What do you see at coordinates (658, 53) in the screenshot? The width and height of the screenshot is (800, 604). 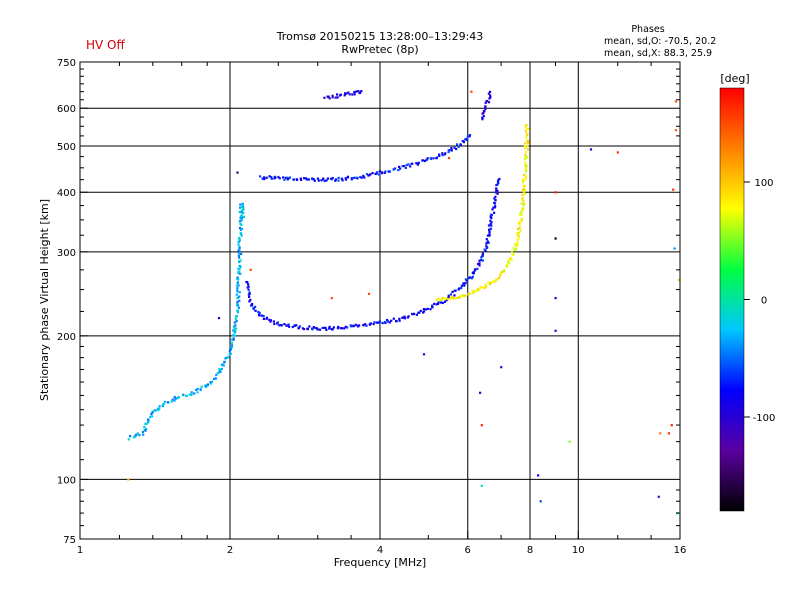 I see `stats-line-x: mean, sd,X: 88.3, 25.9` at bounding box center [658, 53].